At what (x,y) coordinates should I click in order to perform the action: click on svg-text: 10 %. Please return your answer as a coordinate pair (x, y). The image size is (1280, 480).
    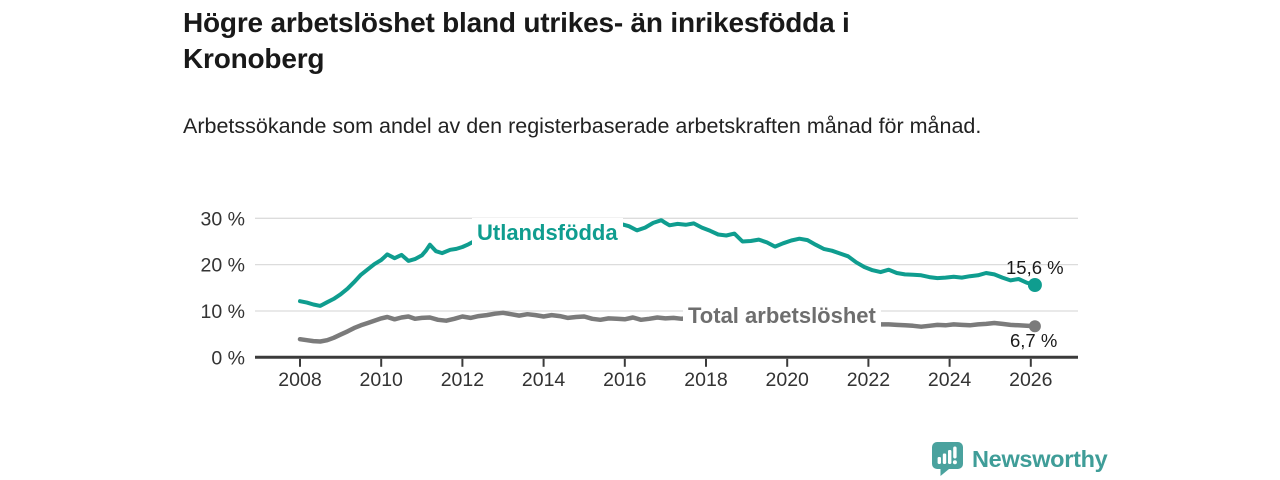
    Looking at the image, I should click on (223, 312).